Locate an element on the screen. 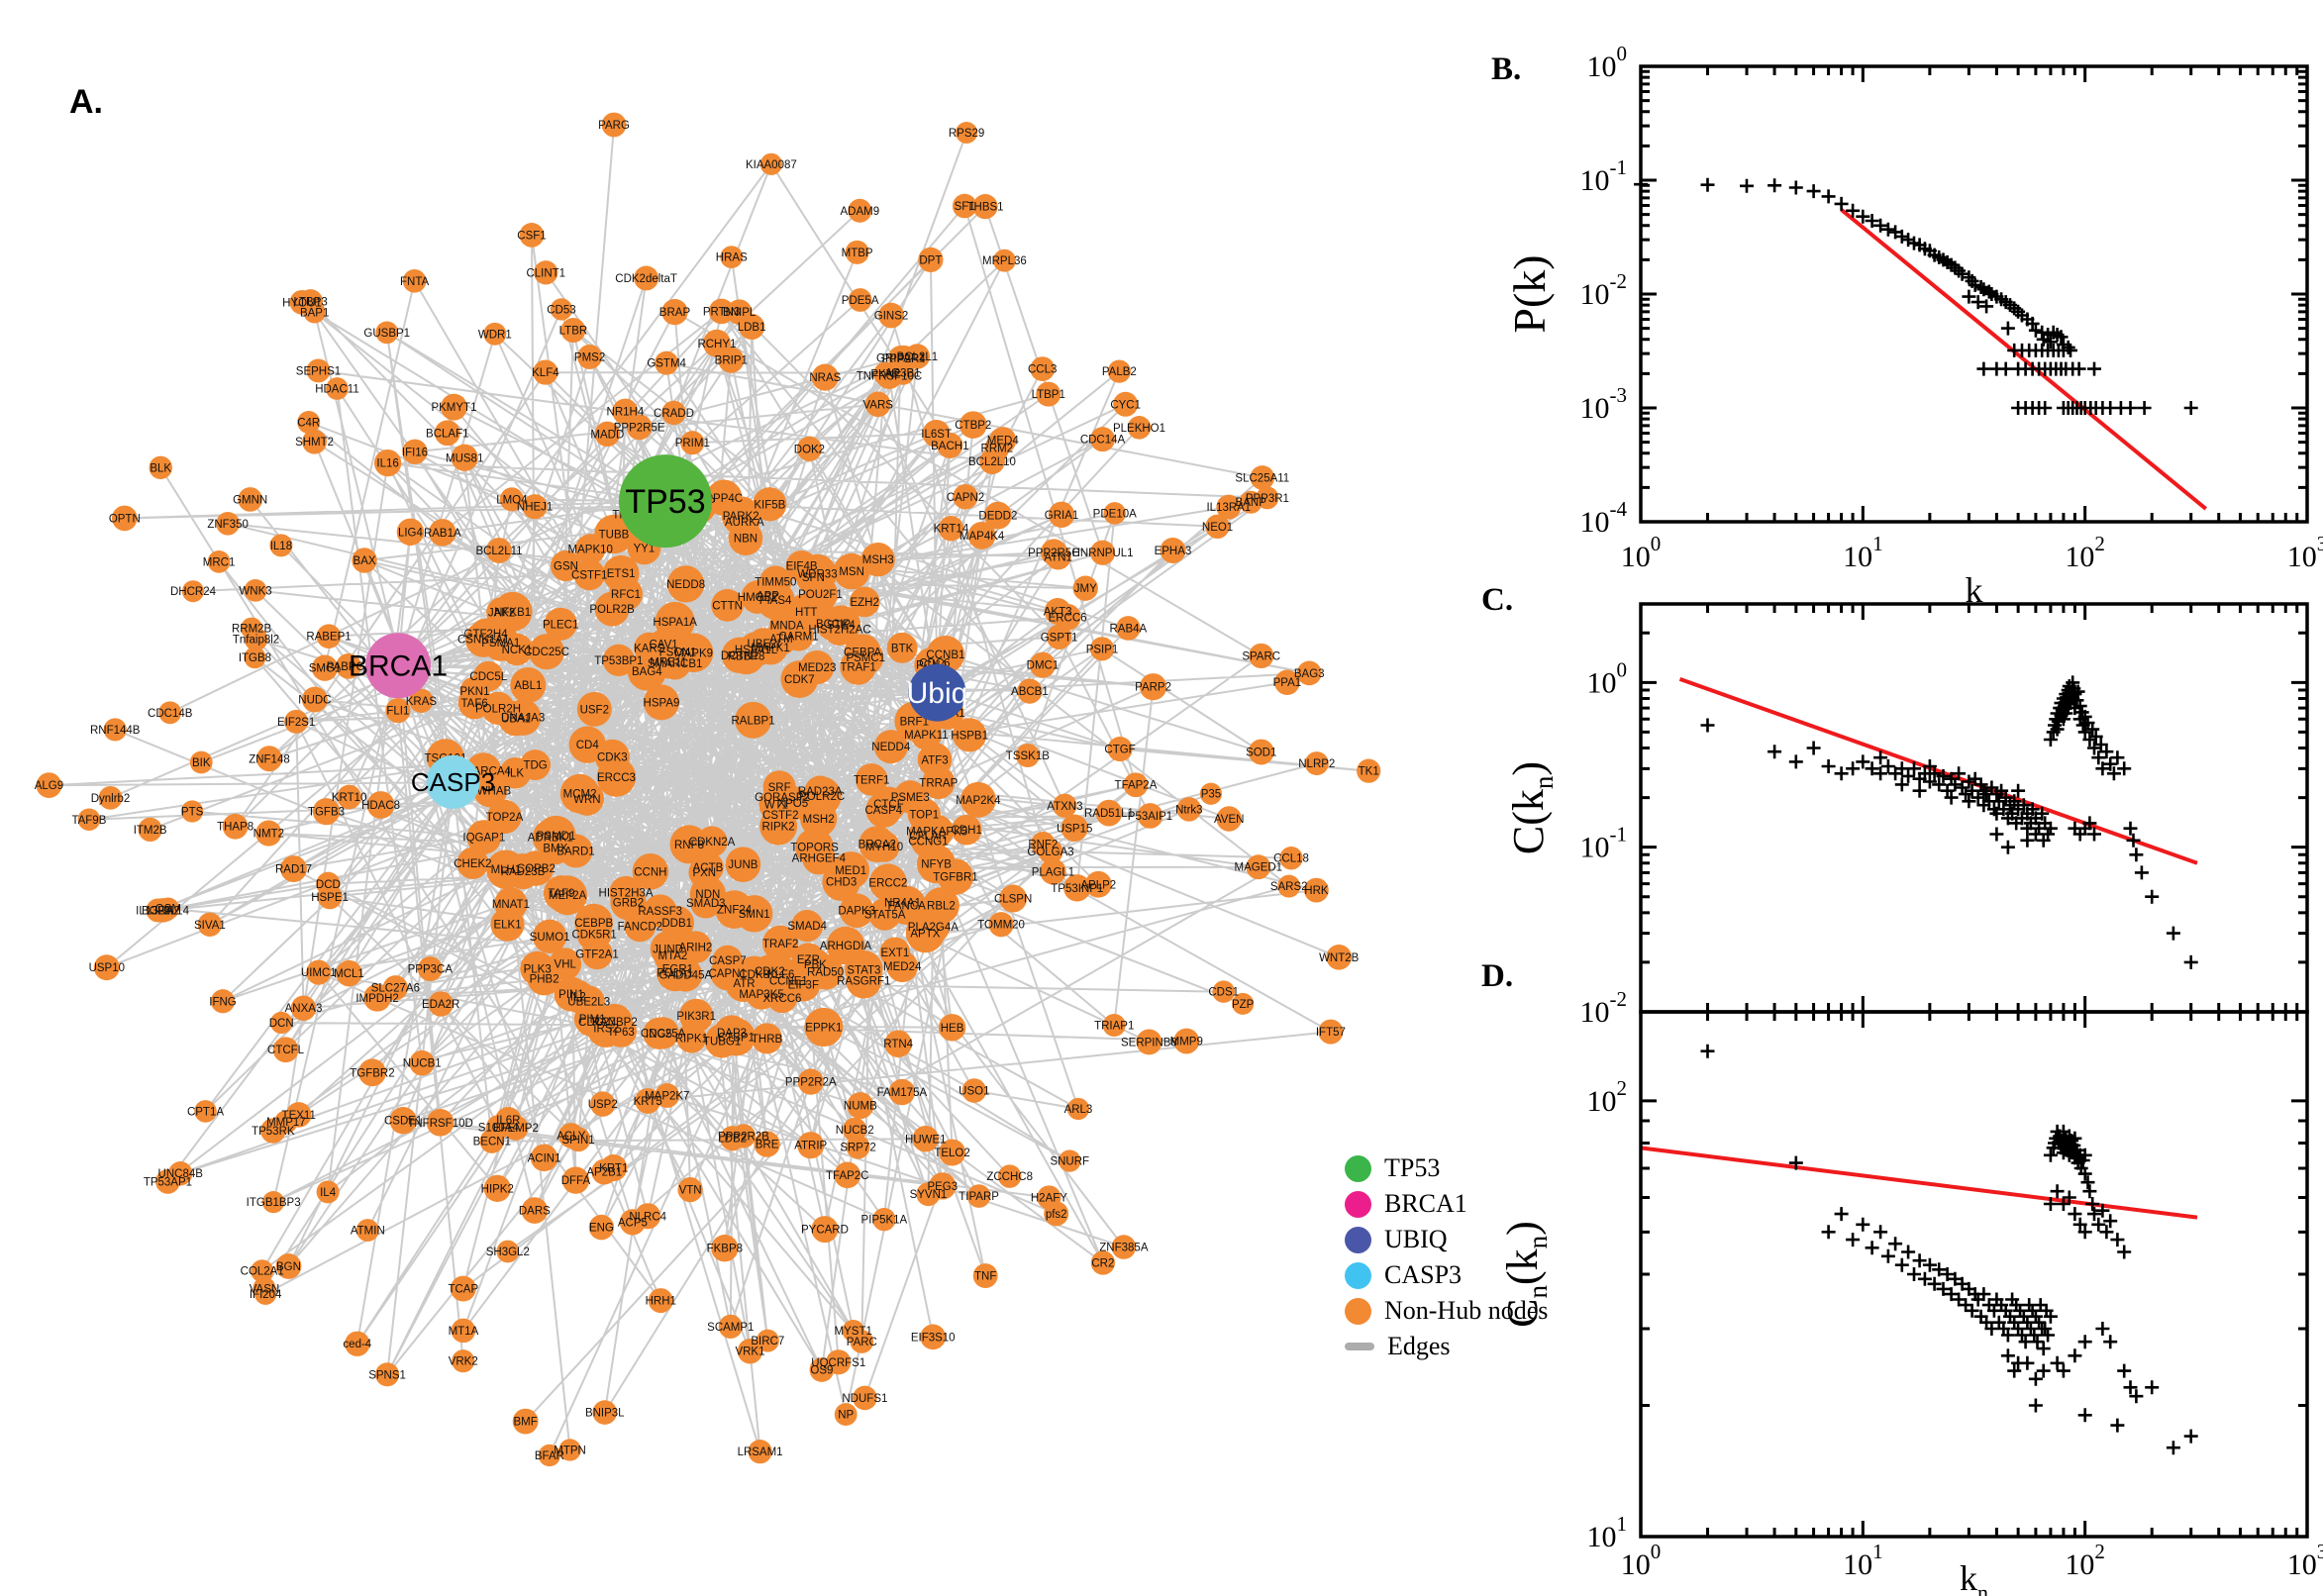 This screenshot has height=1596, width=2323. node-label: MAP2K7 is located at coordinates (667, 1096).